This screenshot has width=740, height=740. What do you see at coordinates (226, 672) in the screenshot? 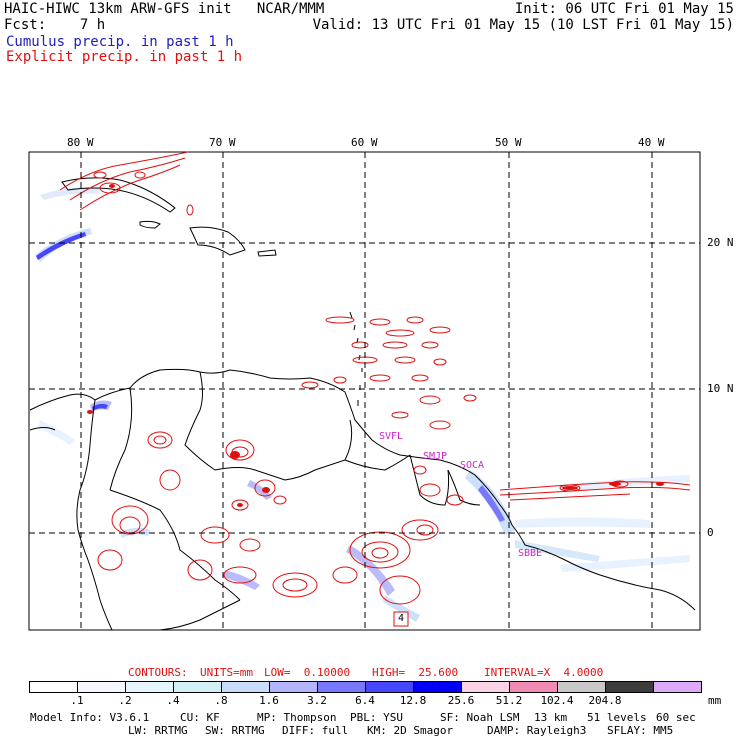
I see `contours-units: UNITS=mm` at bounding box center [226, 672].